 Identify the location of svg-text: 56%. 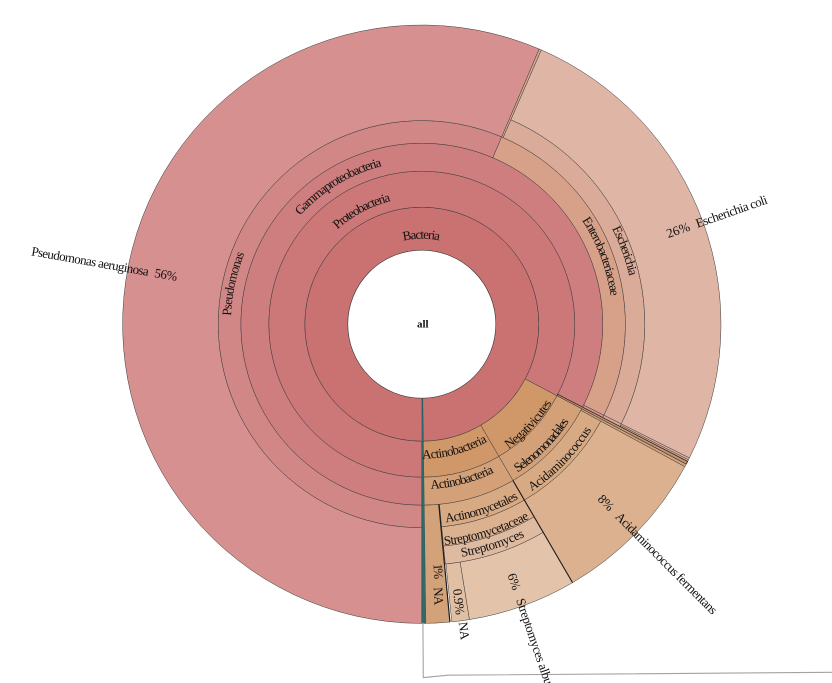
(165, 274).